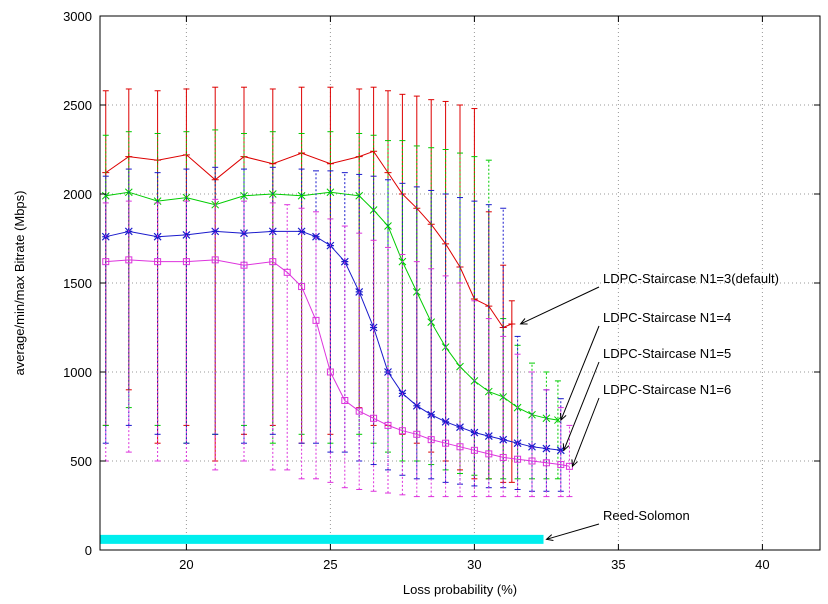 The width and height of the screenshot is (828, 604). What do you see at coordinates (77, 372) in the screenshot?
I see `y-tick-label: 1000` at bounding box center [77, 372].